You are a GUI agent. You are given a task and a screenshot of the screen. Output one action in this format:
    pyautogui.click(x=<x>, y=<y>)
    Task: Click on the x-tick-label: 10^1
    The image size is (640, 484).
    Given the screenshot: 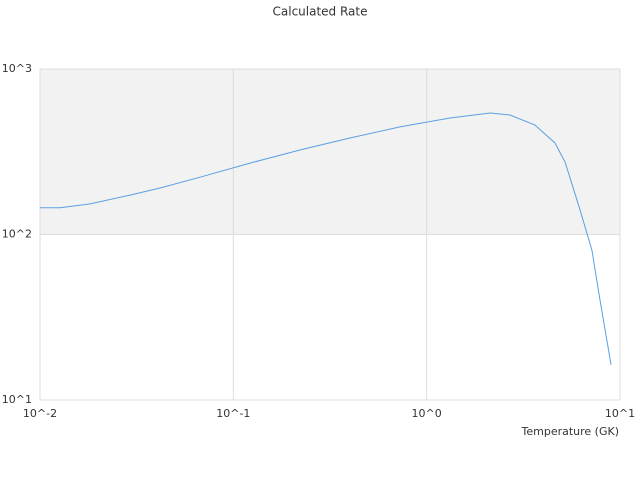 What is the action you would take?
    pyautogui.click(x=620, y=413)
    